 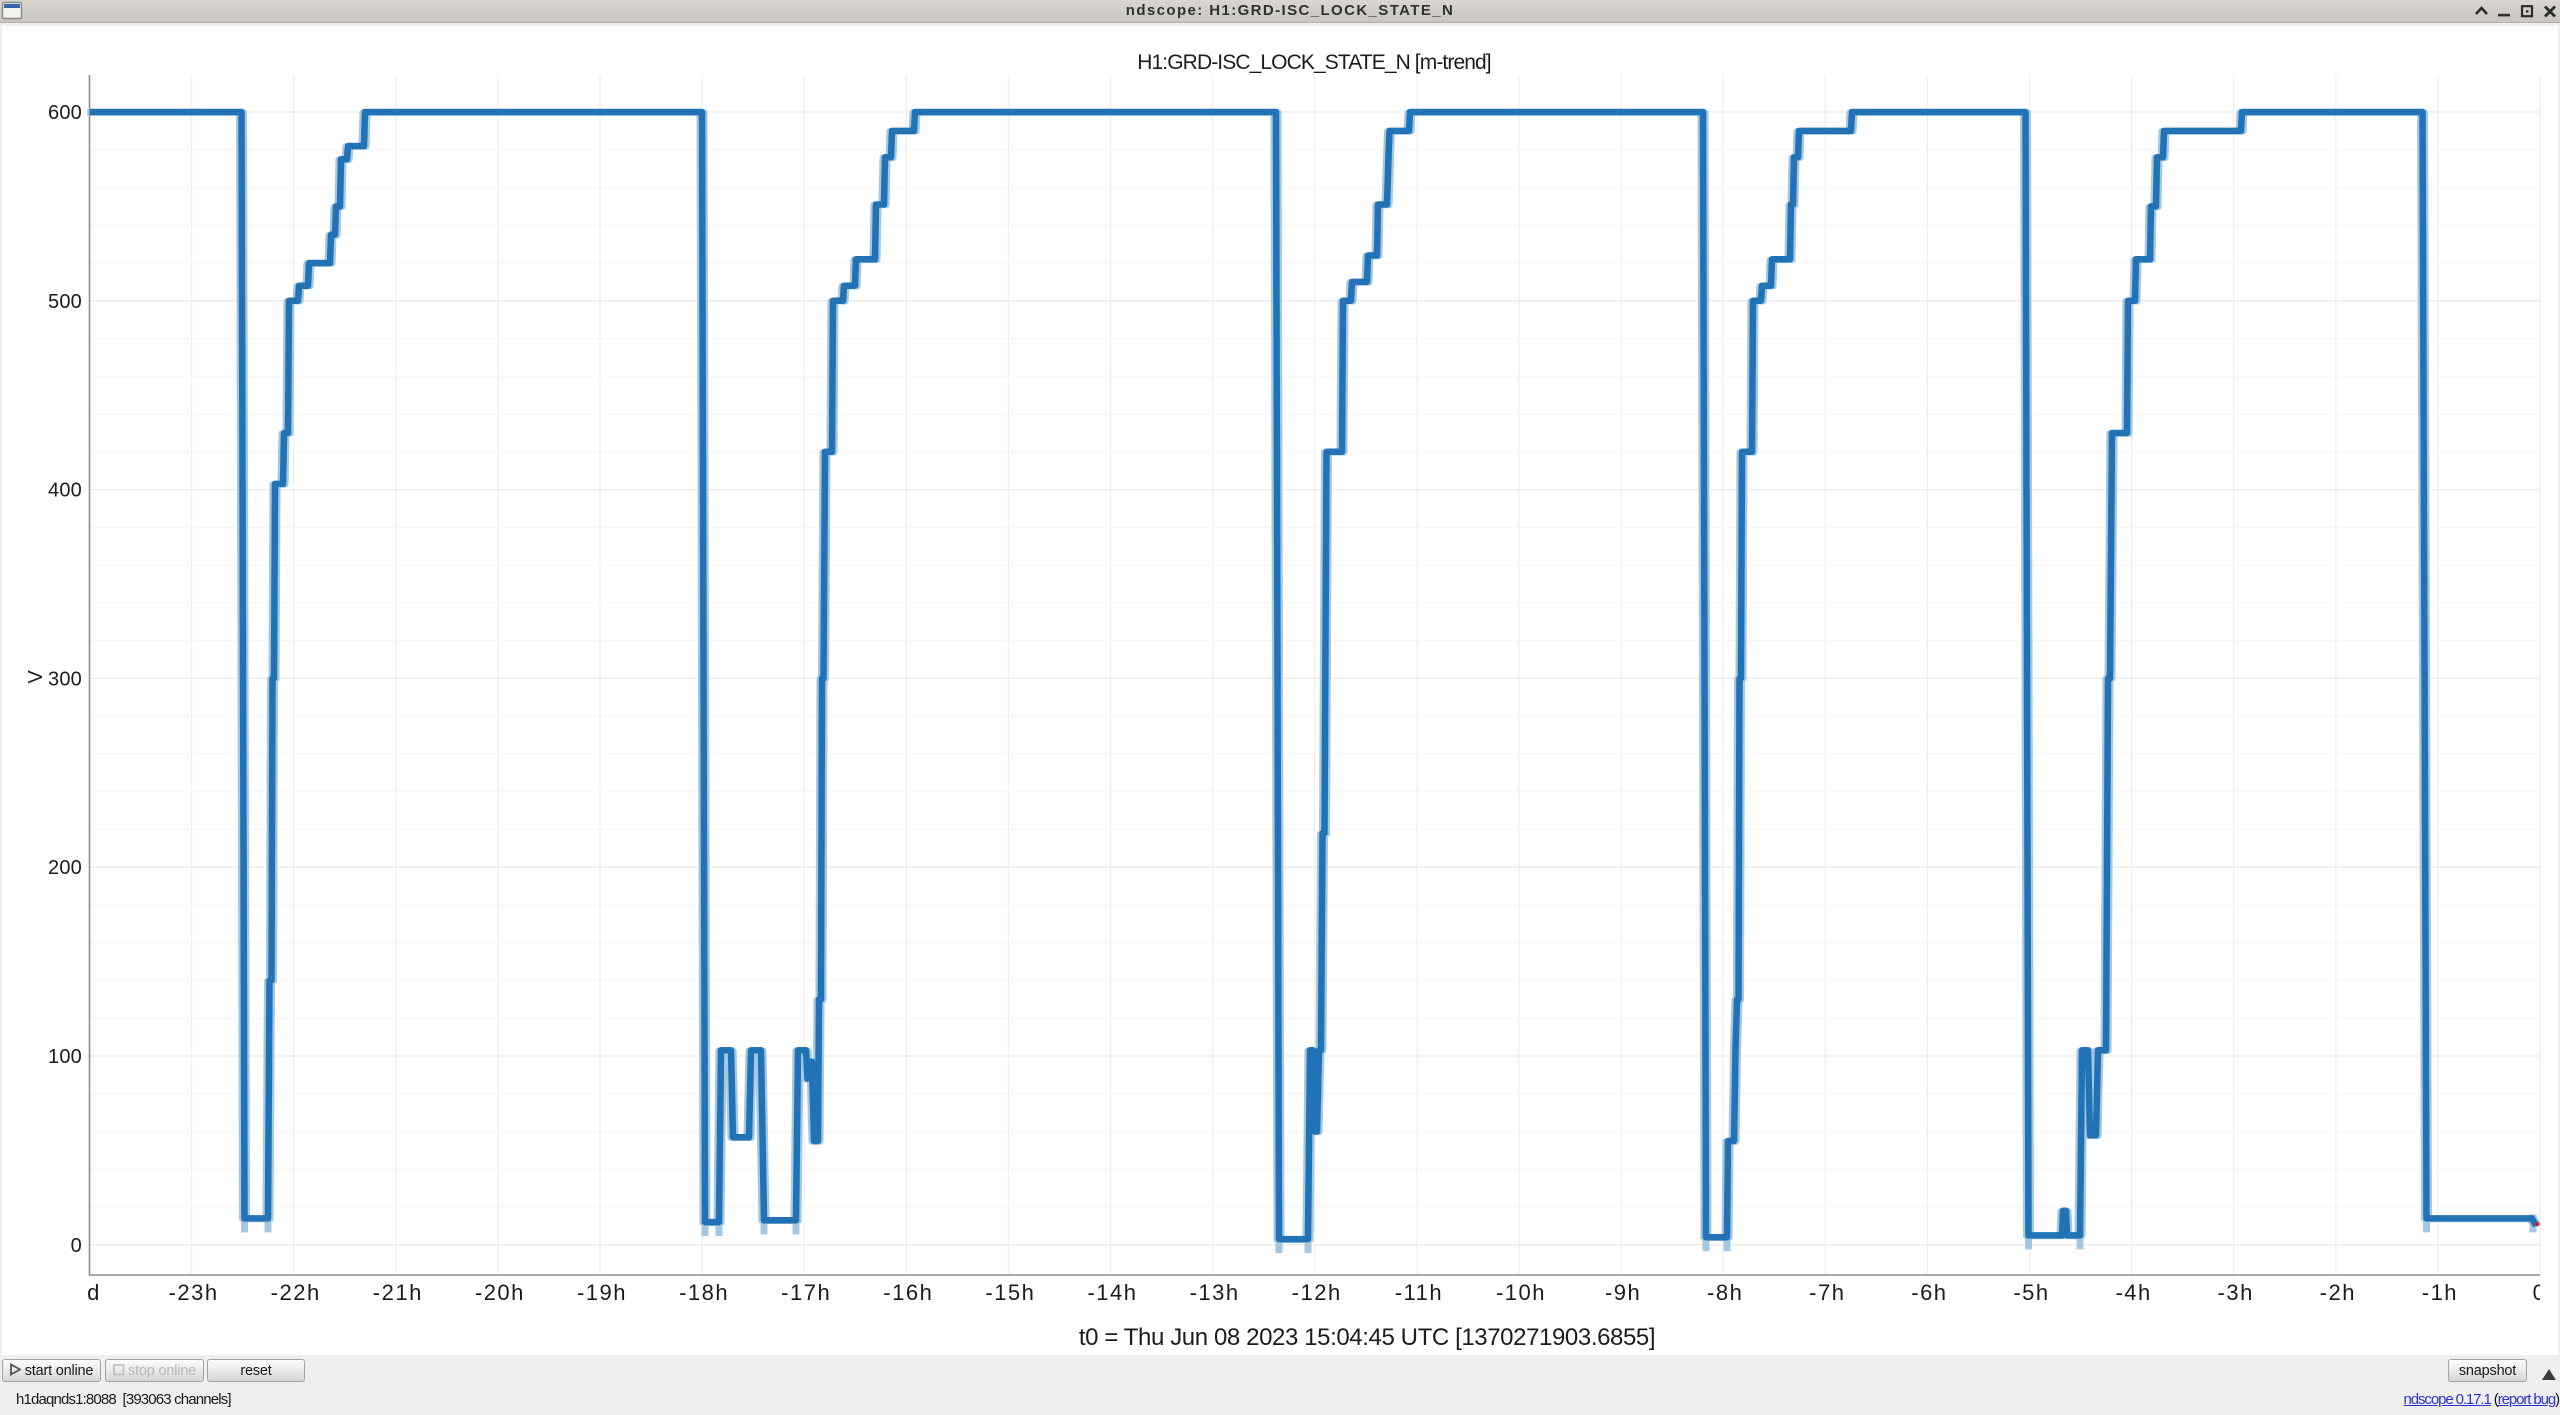 I want to click on svg-text: -17h, so click(x=806, y=1292).